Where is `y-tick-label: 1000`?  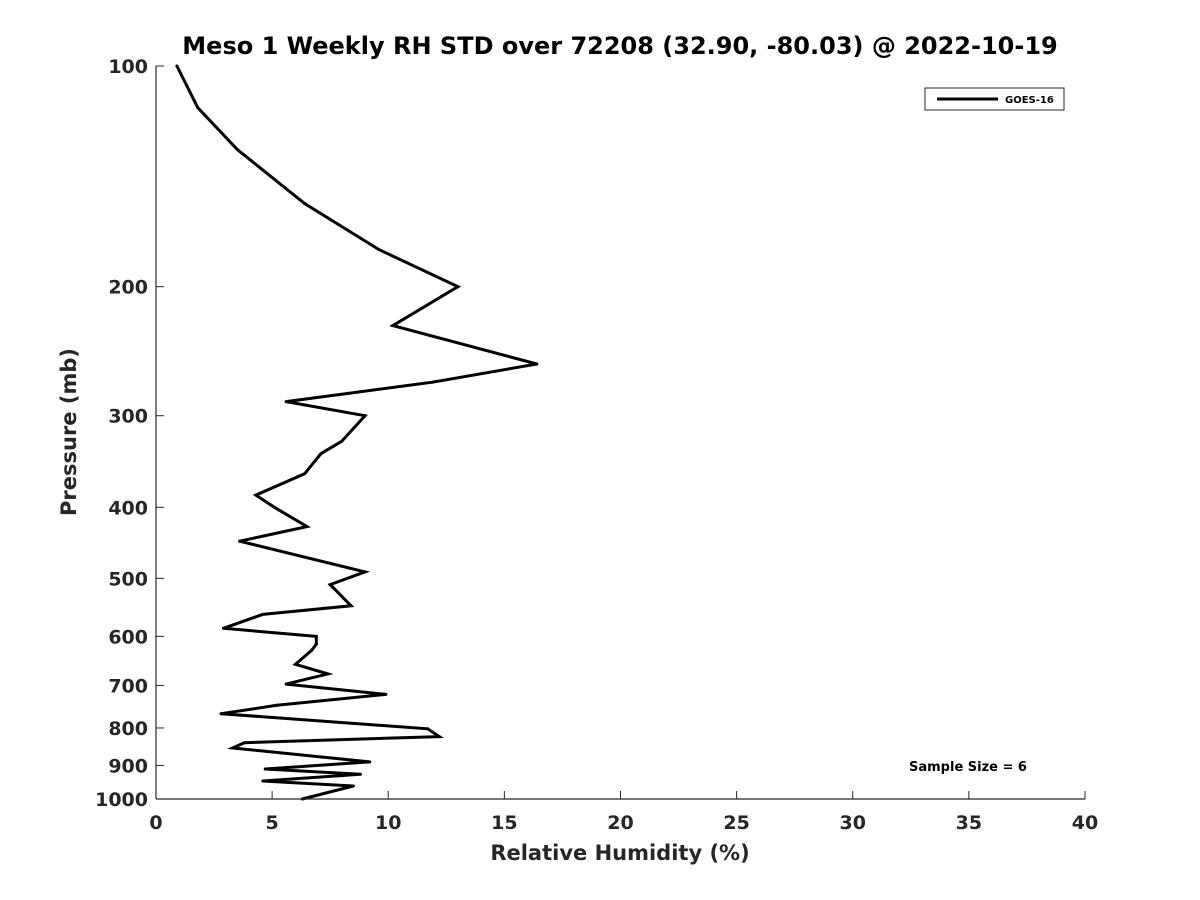
y-tick-label: 1000 is located at coordinates (121, 800).